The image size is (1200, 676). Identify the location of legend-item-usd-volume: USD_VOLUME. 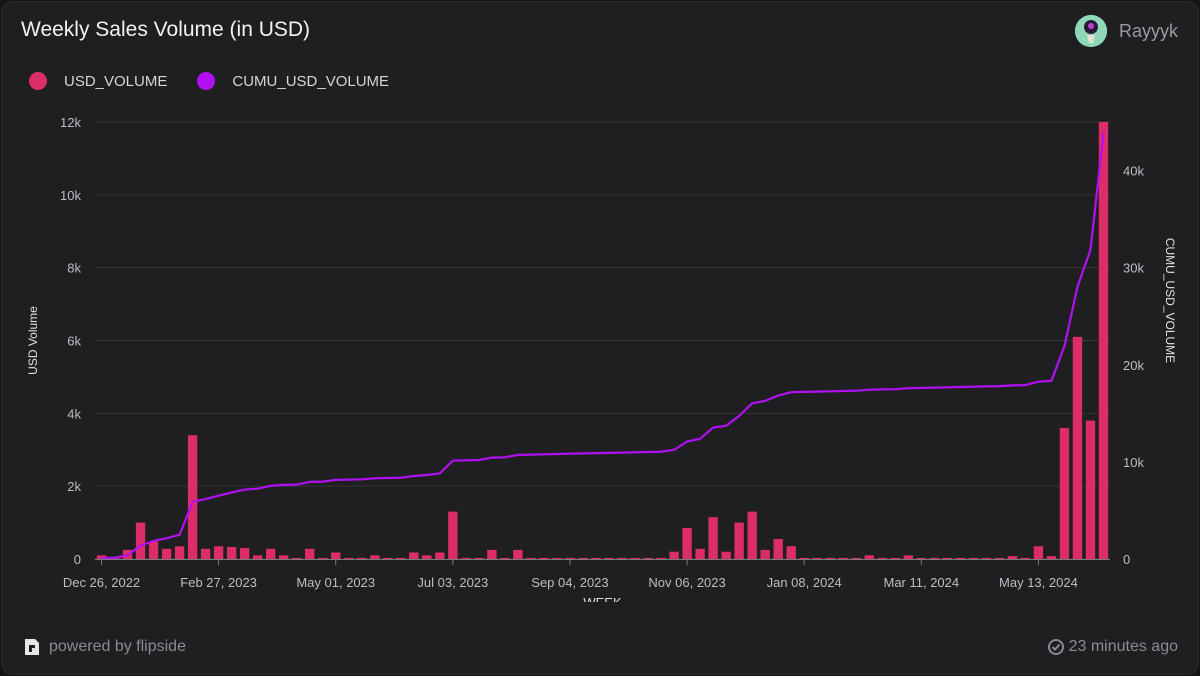
(98, 81).